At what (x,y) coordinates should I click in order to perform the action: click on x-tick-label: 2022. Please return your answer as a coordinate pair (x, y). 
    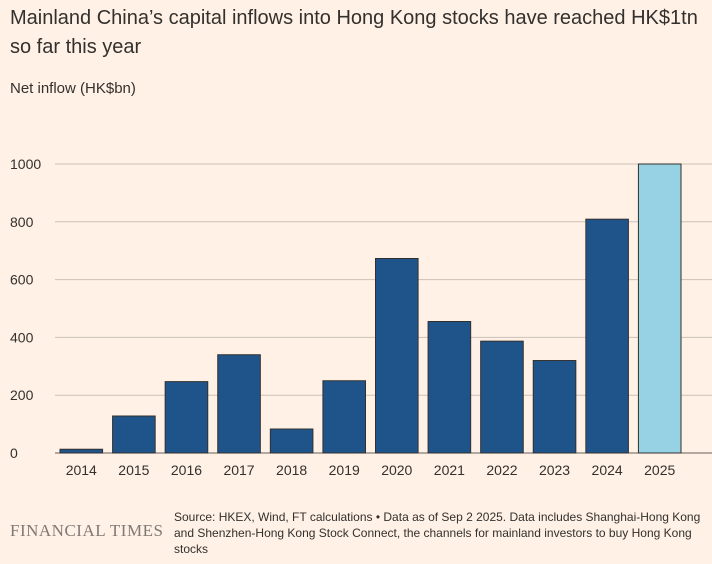
    Looking at the image, I should click on (501, 470).